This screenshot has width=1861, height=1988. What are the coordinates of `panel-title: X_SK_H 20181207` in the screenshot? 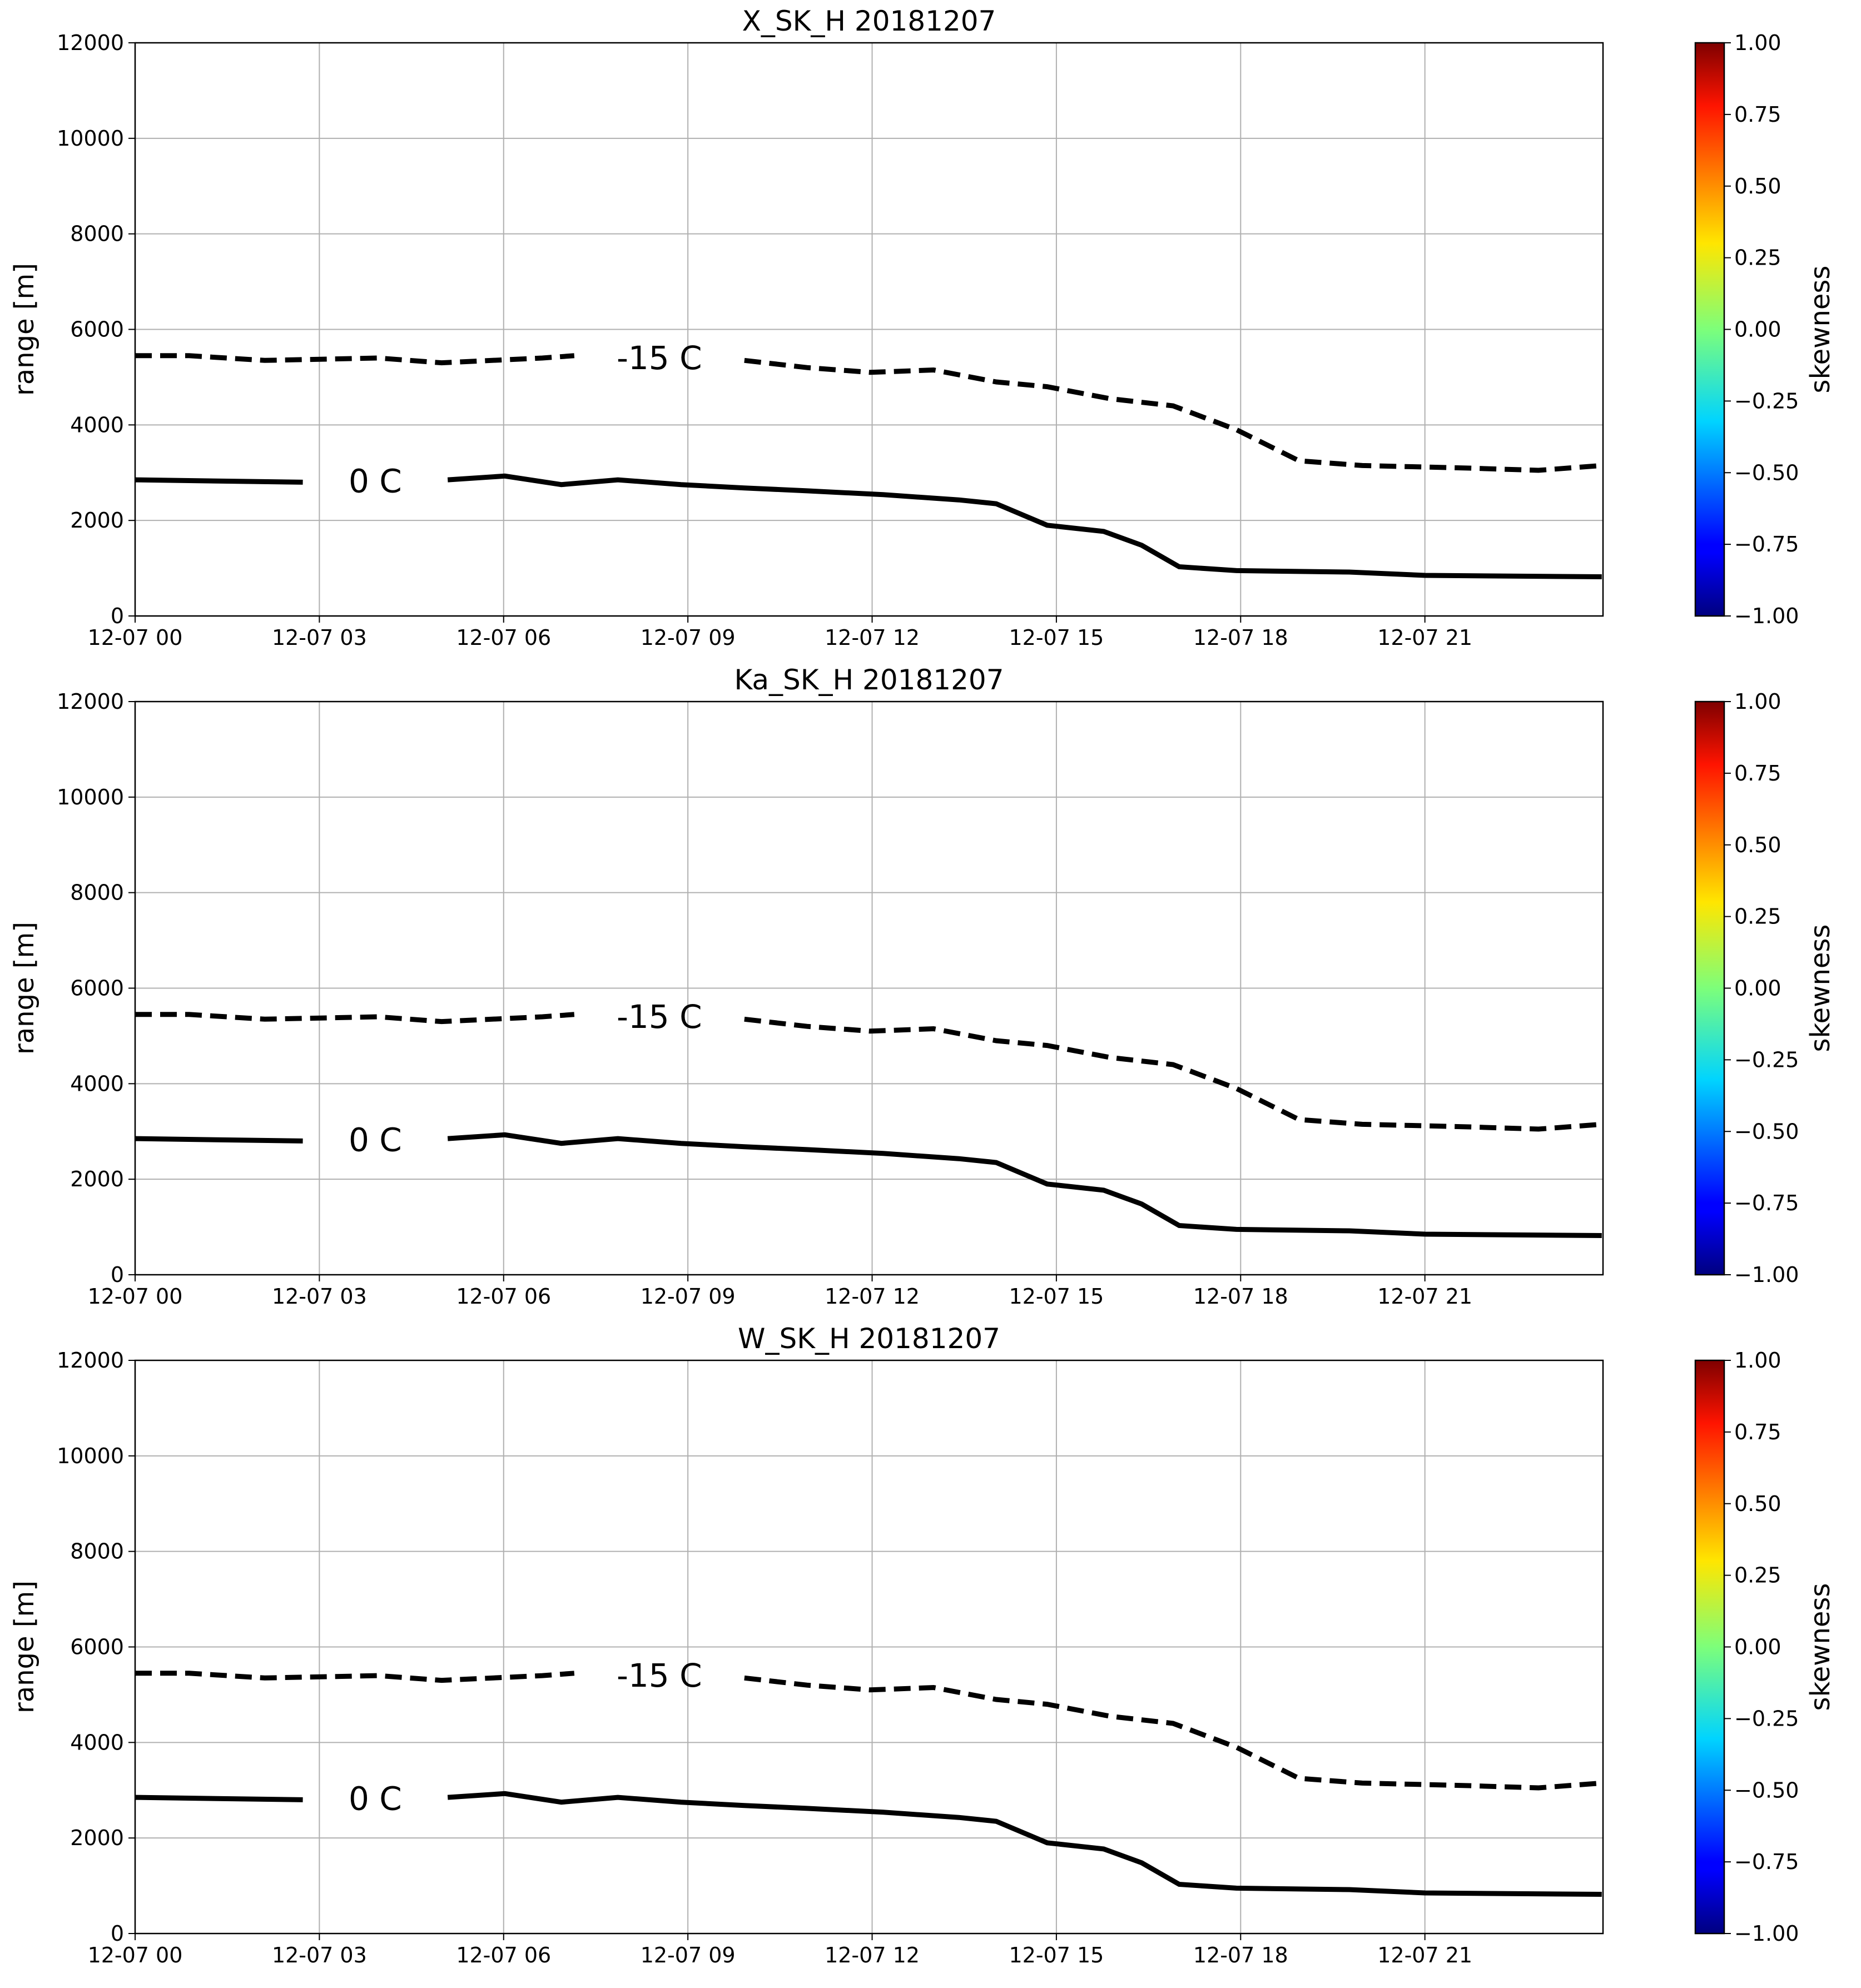 It's located at (869, 21).